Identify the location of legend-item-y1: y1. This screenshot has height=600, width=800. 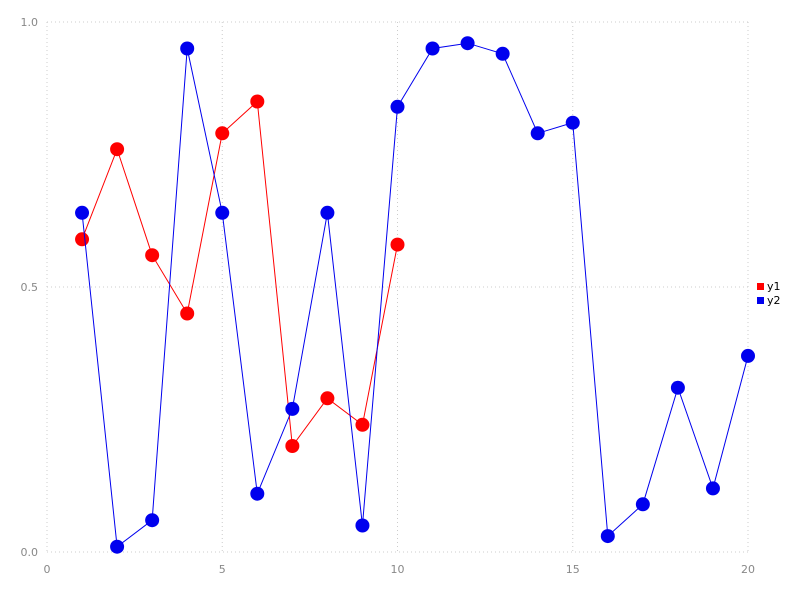
(769, 286).